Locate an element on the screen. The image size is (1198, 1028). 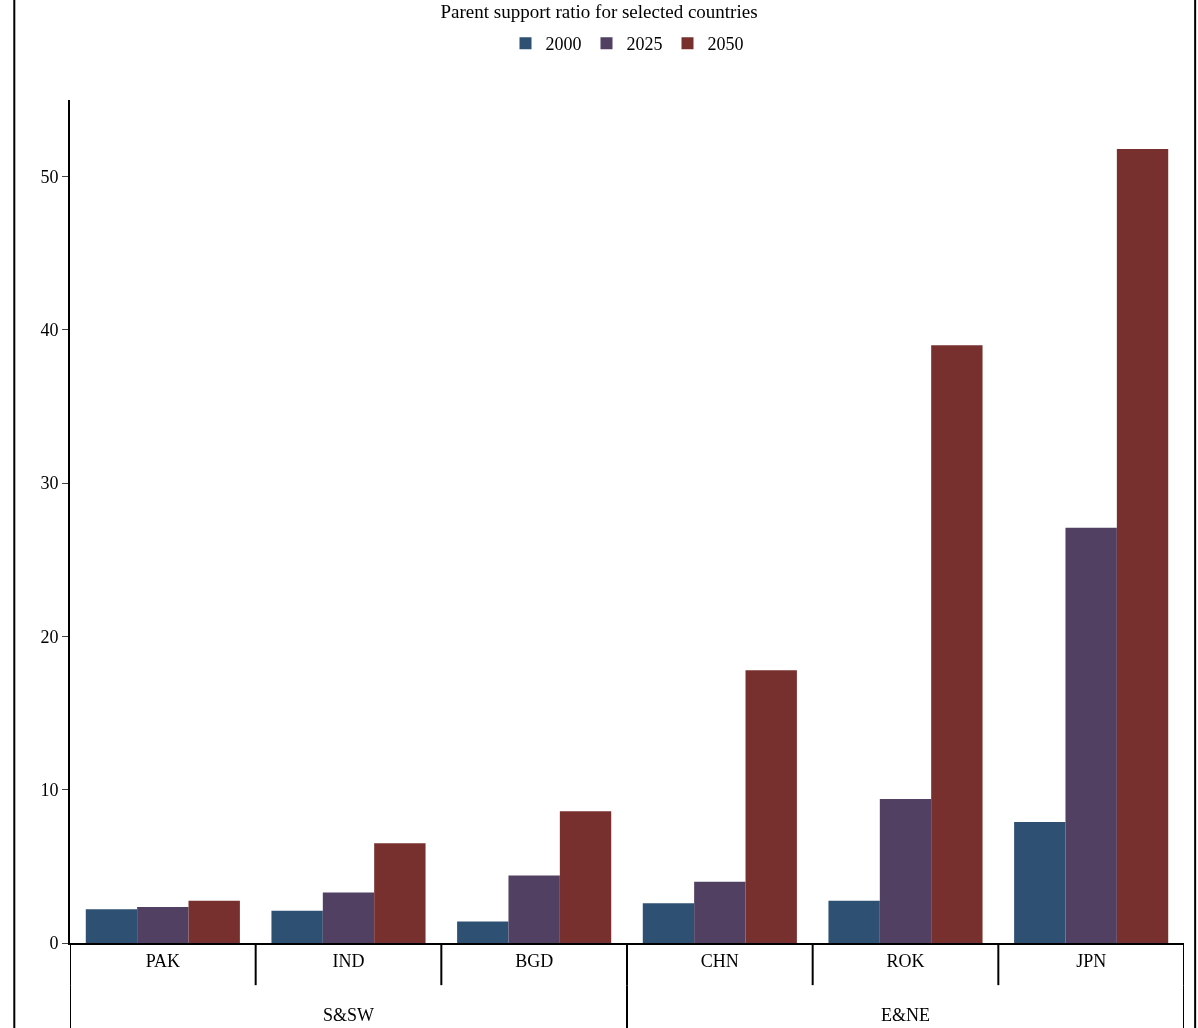
text: S&SW is located at coordinates (349, 1015).